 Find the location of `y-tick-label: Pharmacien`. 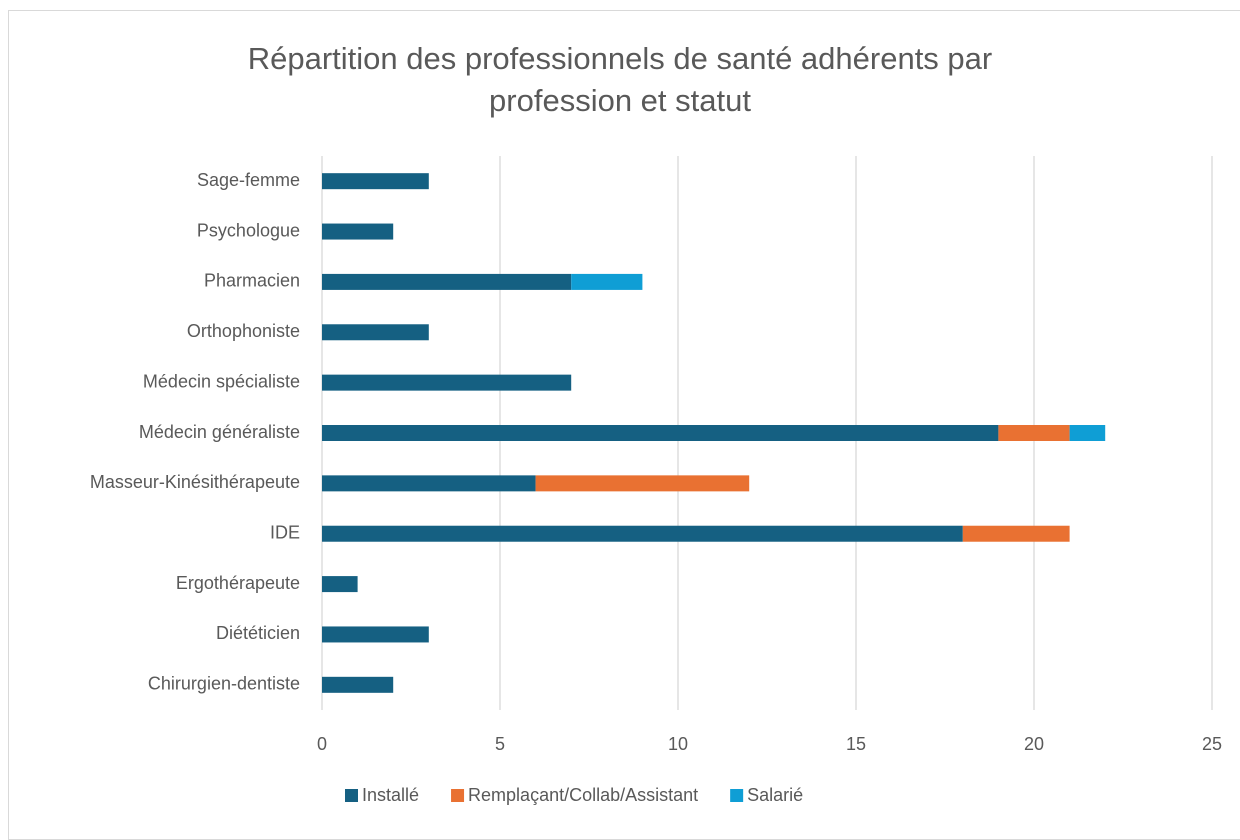

y-tick-label: Pharmacien is located at coordinates (252, 281).